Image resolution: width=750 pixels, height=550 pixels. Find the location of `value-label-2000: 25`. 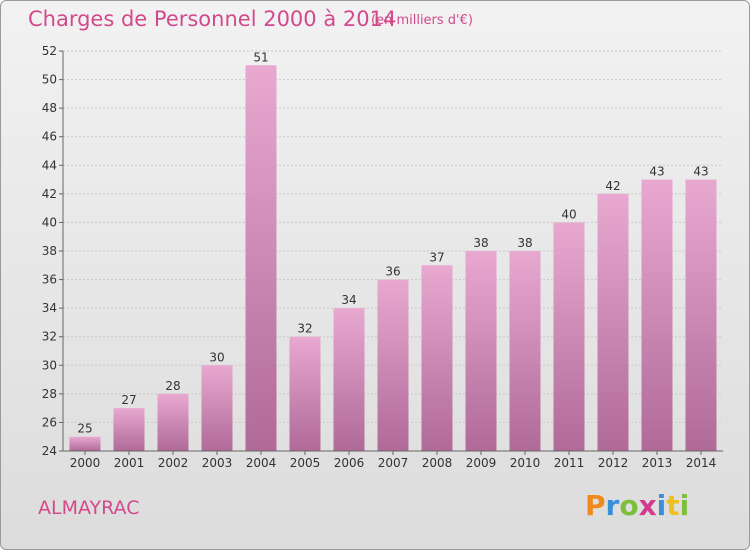

value-label-2000: 25 is located at coordinates (84, 429).